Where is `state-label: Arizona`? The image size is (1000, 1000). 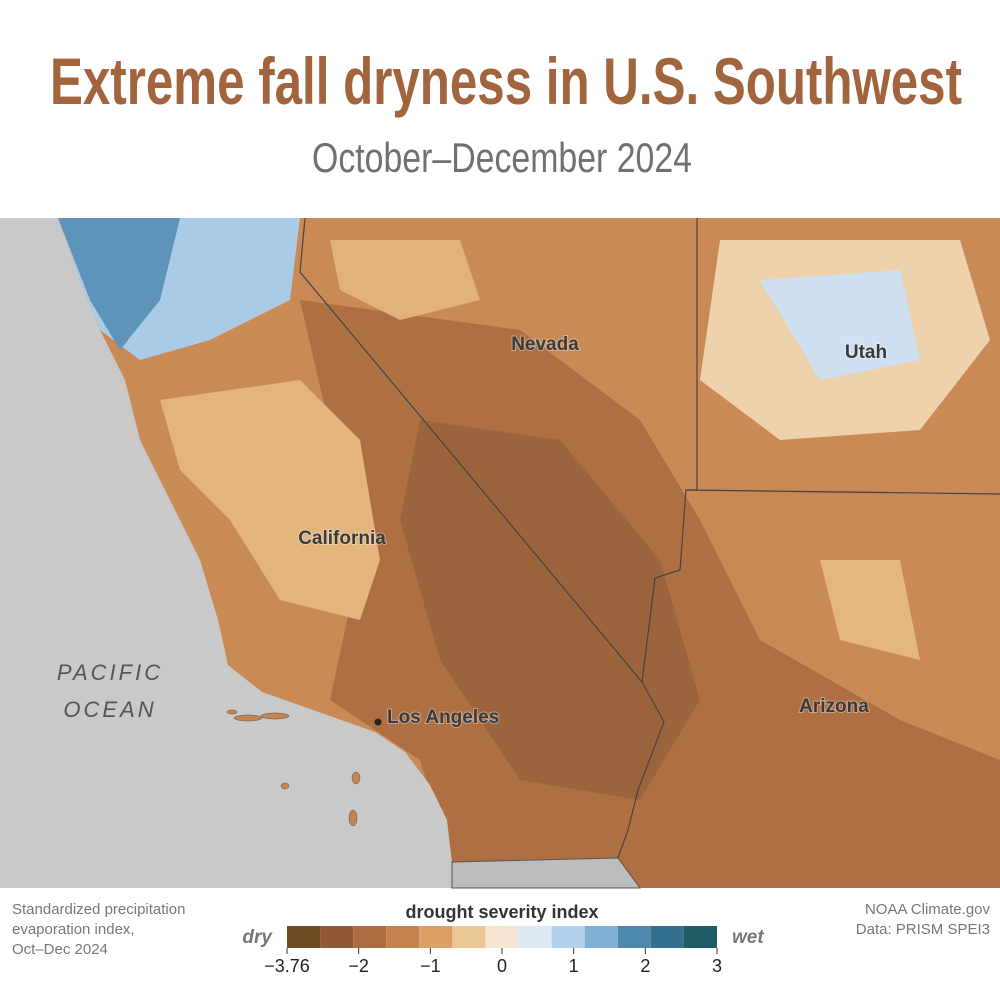 state-label: Arizona is located at coordinates (834, 706).